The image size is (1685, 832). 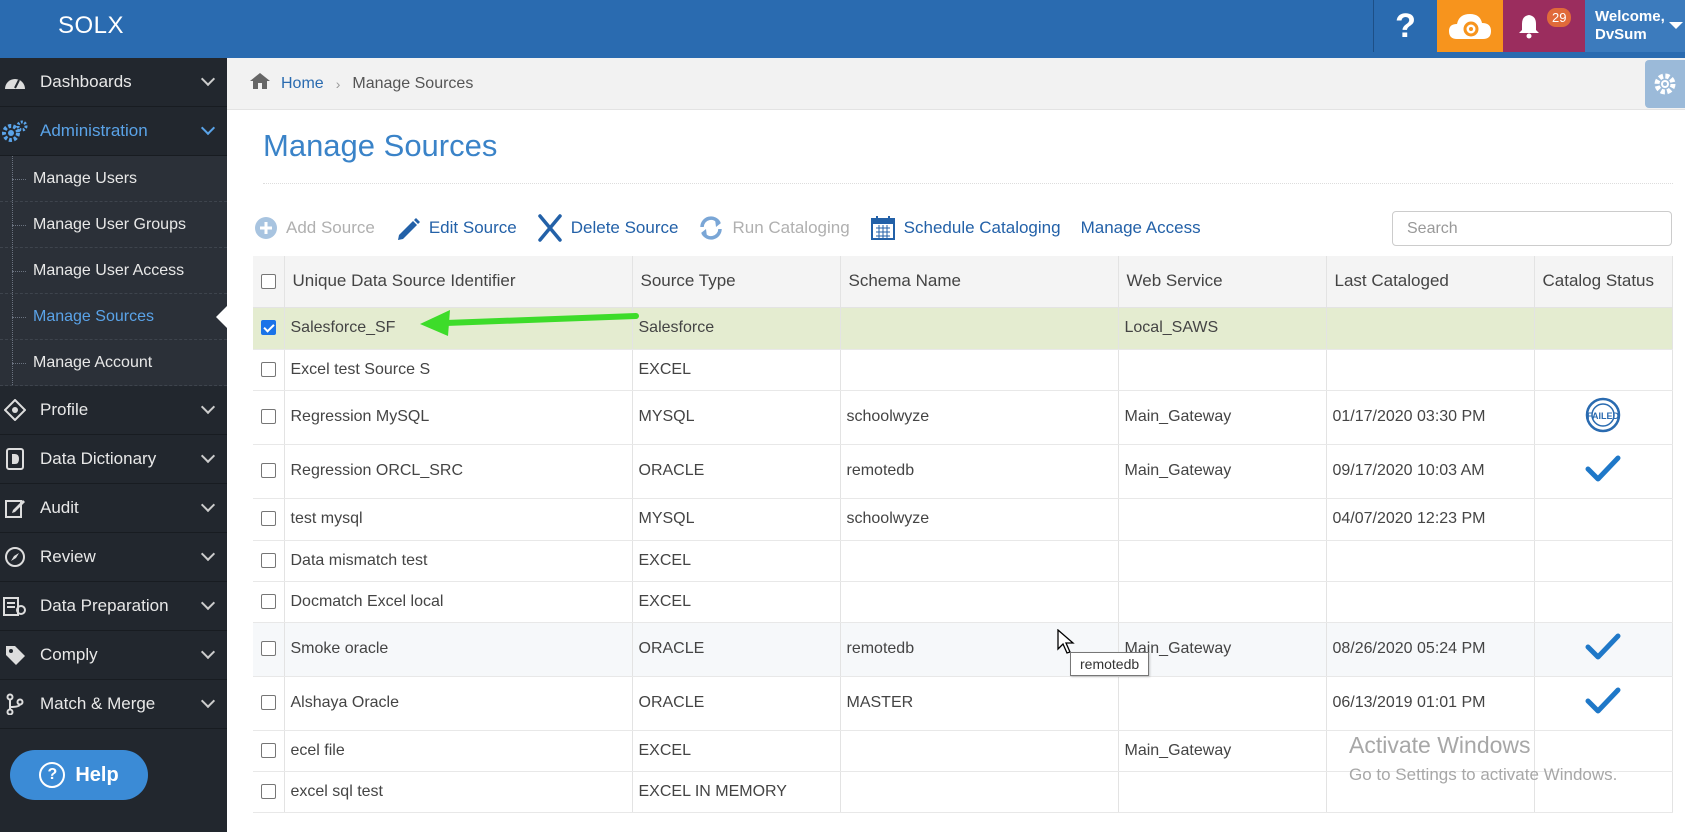 What do you see at coordinates (114, 317) in the screenshot?
I see `sidebar-subitem-manage-sources: Manage Sources` at bounding box center [114, 317].